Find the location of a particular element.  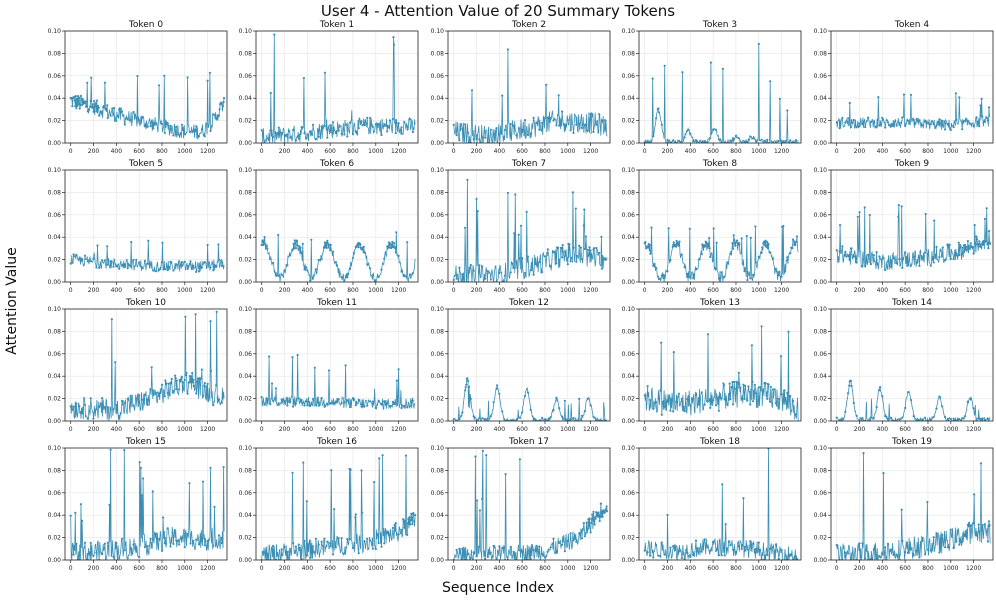

x-tick-label: 0 is located at coordinates (645, 429).